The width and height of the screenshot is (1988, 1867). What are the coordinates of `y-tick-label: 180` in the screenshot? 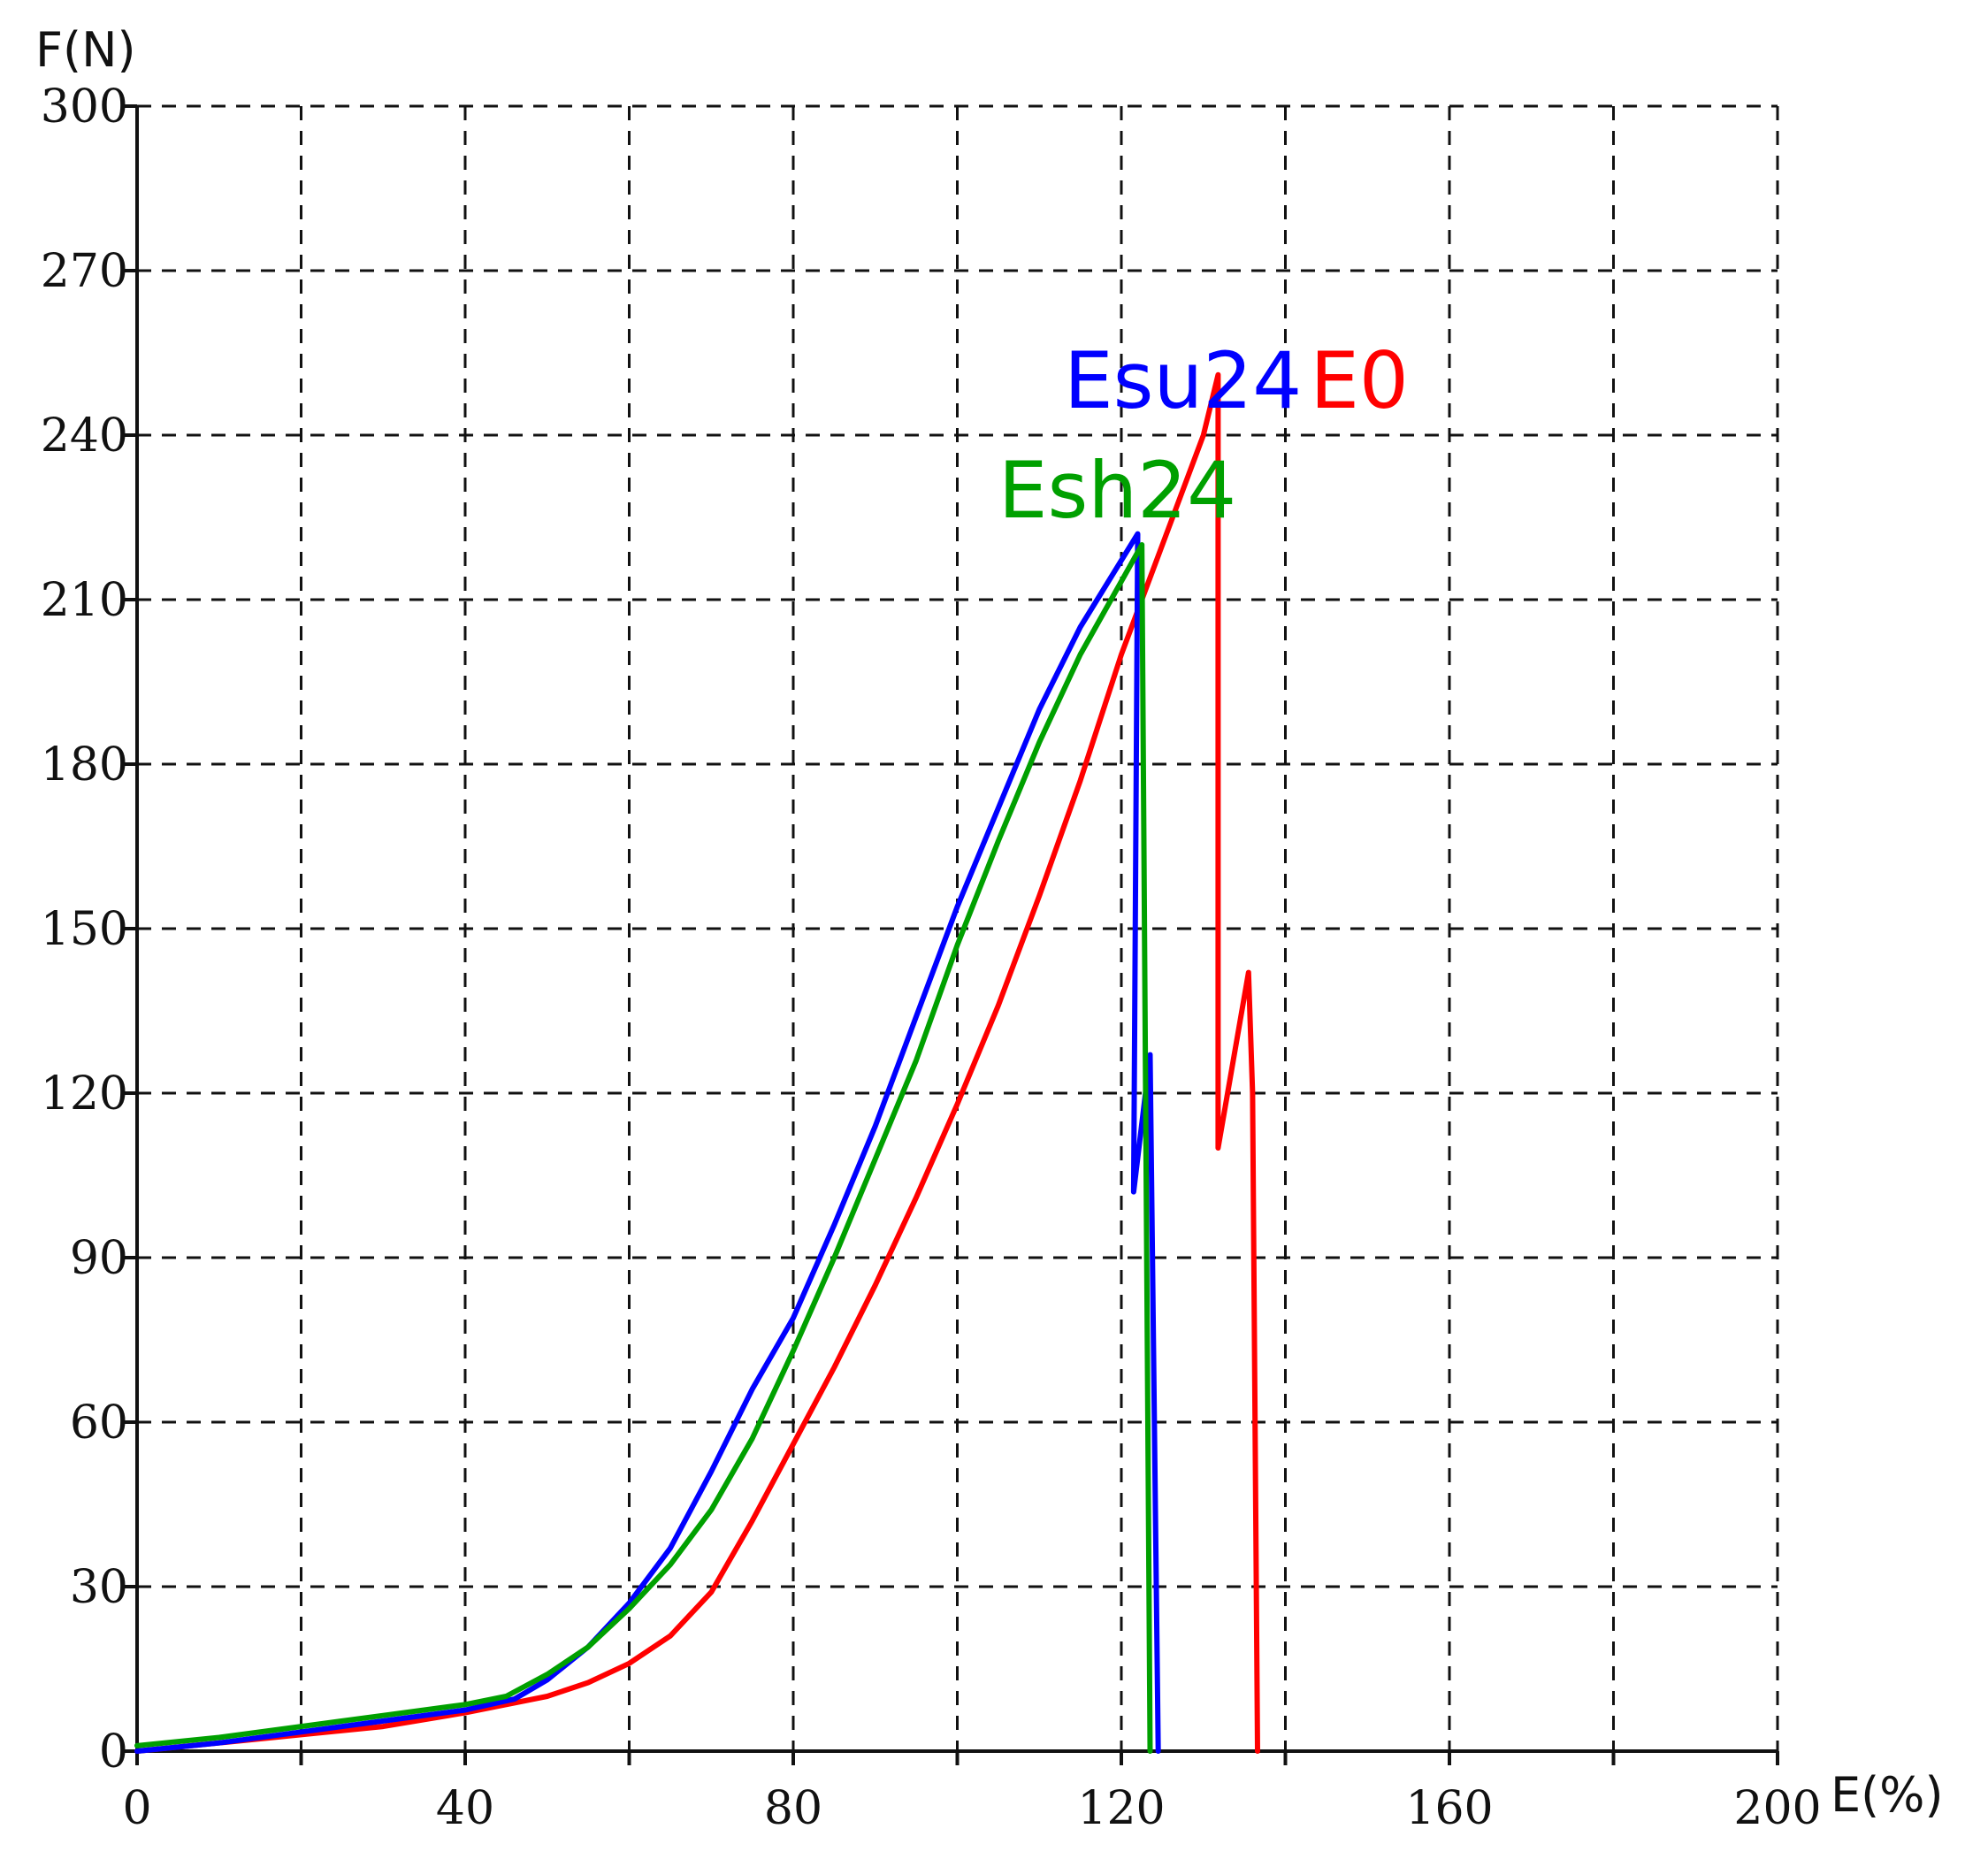 It's located at (84, 765).